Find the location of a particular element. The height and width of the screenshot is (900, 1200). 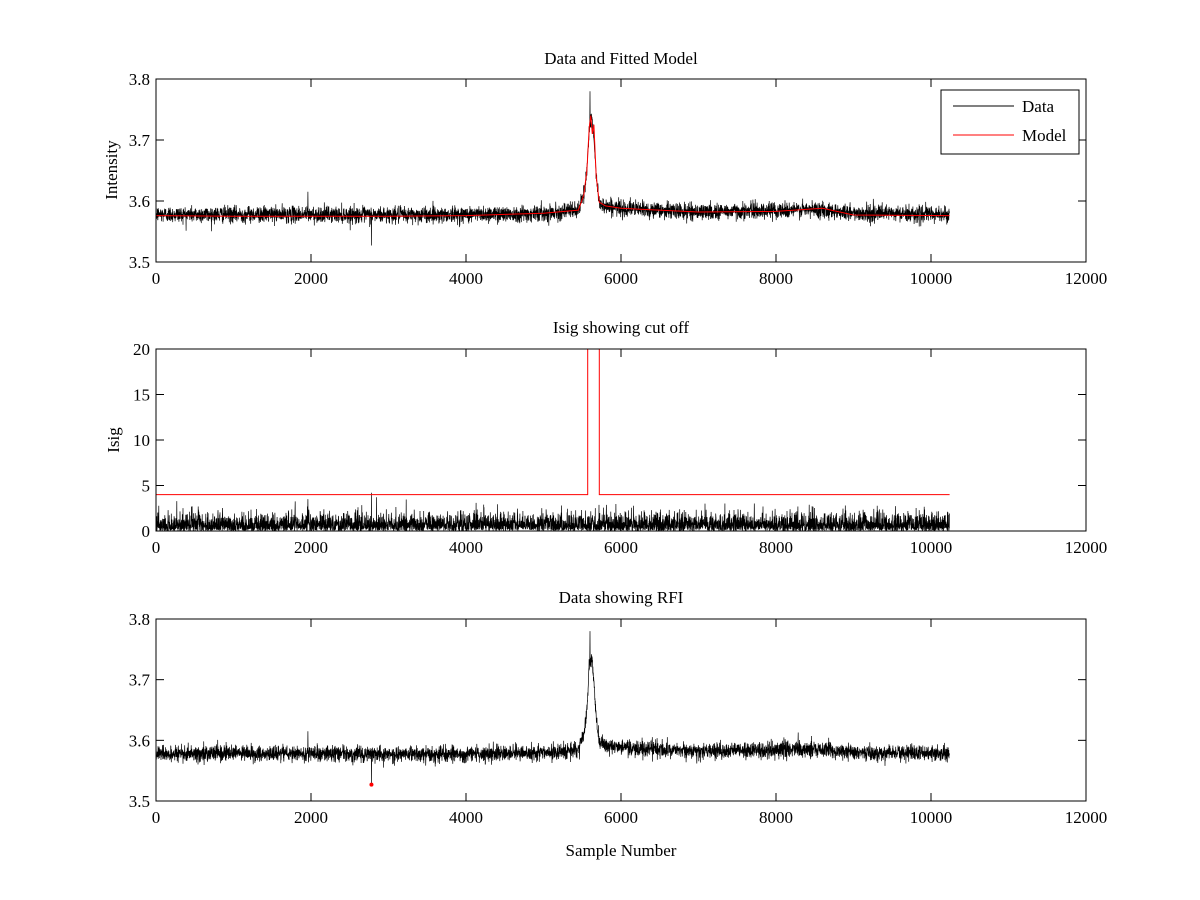

y-axis-label: Isig is located at coordinates (113, 440).